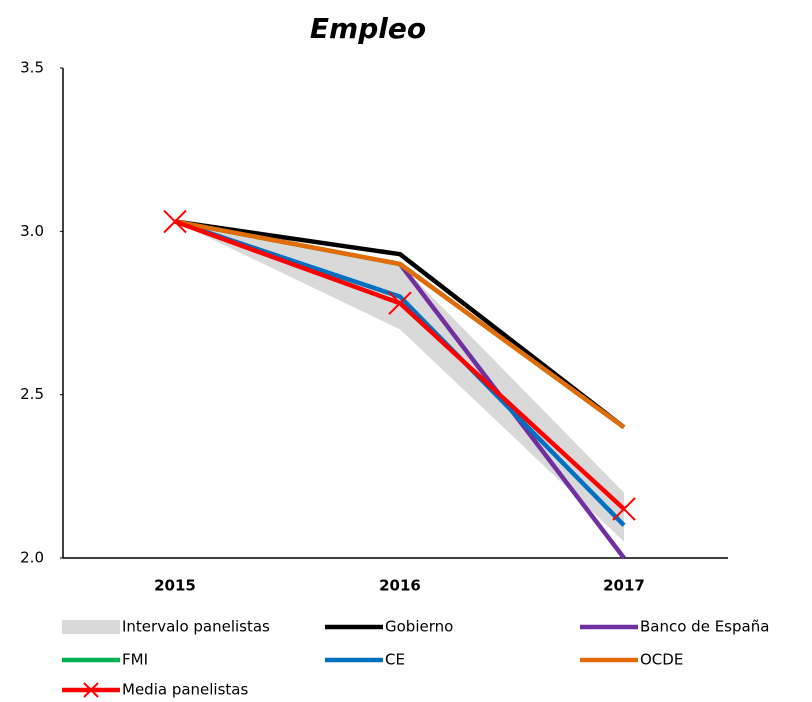 The height and width of the screenshot is (702, 812). I want to click on legend-label: Intervalo panelistas, so click(196, 627).